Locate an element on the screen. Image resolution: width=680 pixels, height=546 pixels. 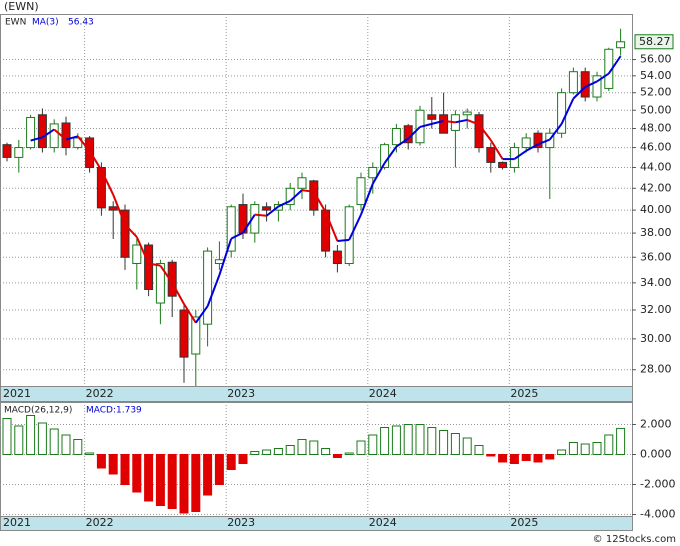
x-axis-strip is located at coordinates (316, 523).